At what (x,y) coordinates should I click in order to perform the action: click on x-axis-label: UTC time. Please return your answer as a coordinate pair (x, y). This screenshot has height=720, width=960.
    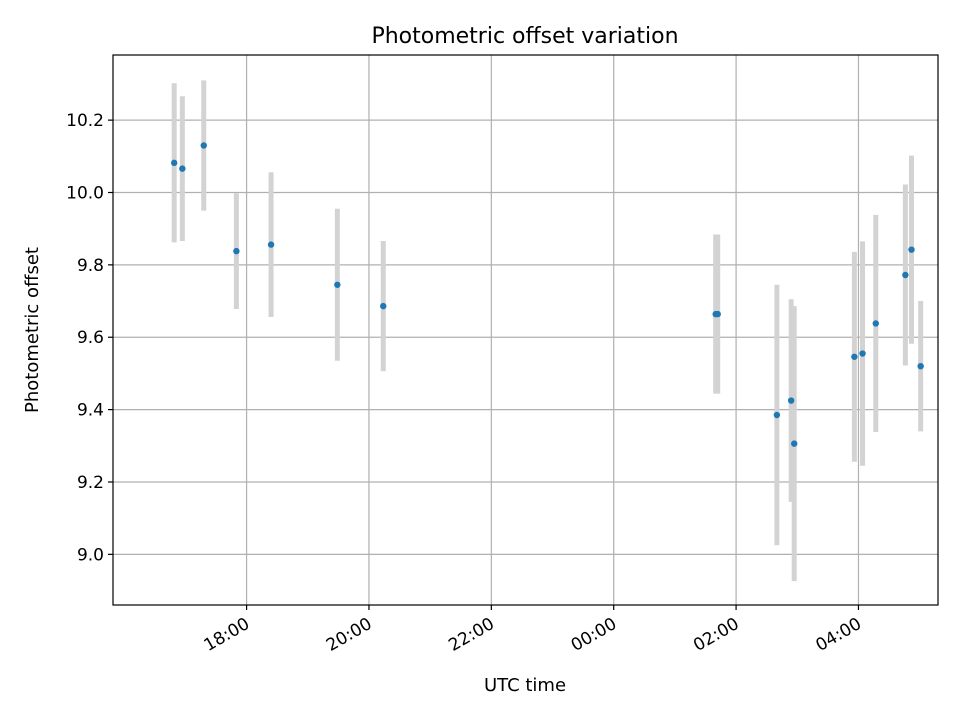
    Looking at the image, I should click on (525, 685).